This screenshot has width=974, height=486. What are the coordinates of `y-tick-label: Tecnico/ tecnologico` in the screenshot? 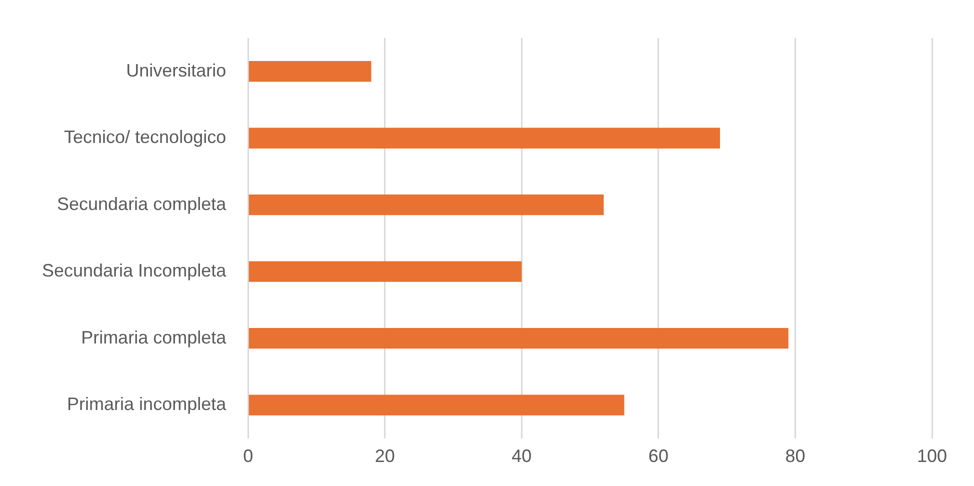 It's located at (145, 137).